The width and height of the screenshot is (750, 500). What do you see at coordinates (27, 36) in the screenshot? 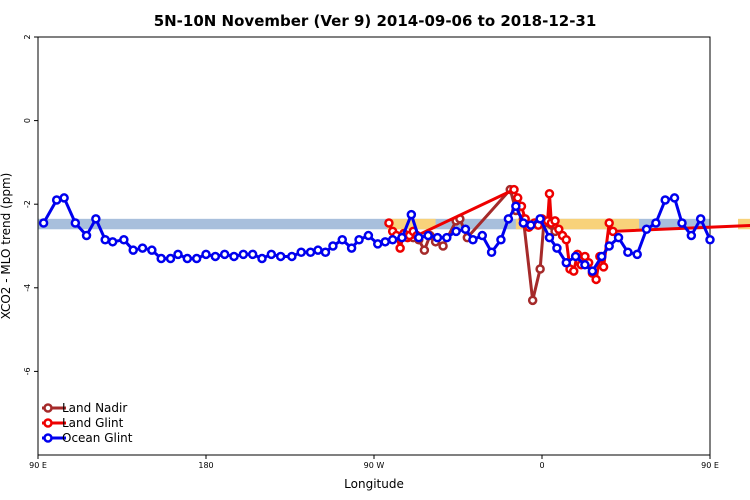
I see `y-tick-label: 2` at bounding box center [27, 36].